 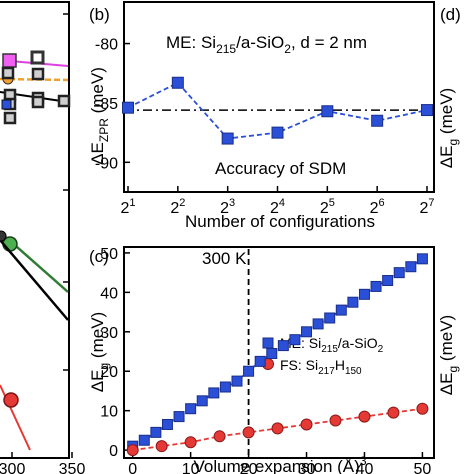 What do you see at coordinates (277, 207) in the screenshot?
I see `x-tick-label: 24` at bounding box center [277, 207].